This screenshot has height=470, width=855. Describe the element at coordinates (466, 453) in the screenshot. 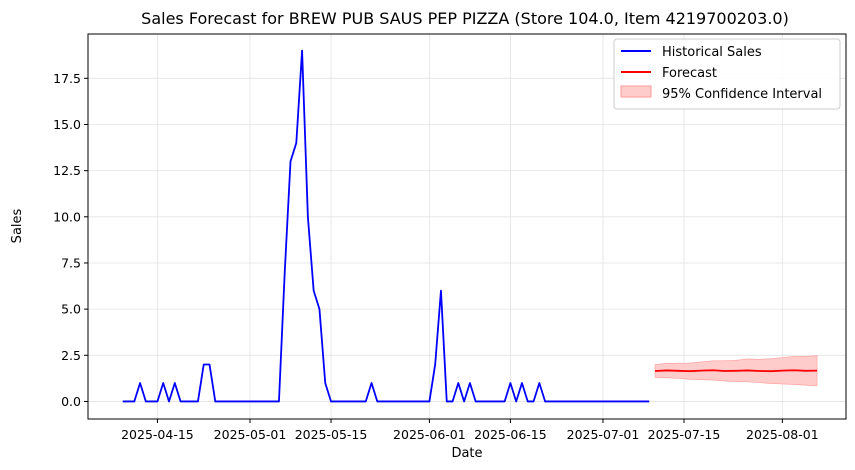

I see `x-axis-label: Date` at that location.